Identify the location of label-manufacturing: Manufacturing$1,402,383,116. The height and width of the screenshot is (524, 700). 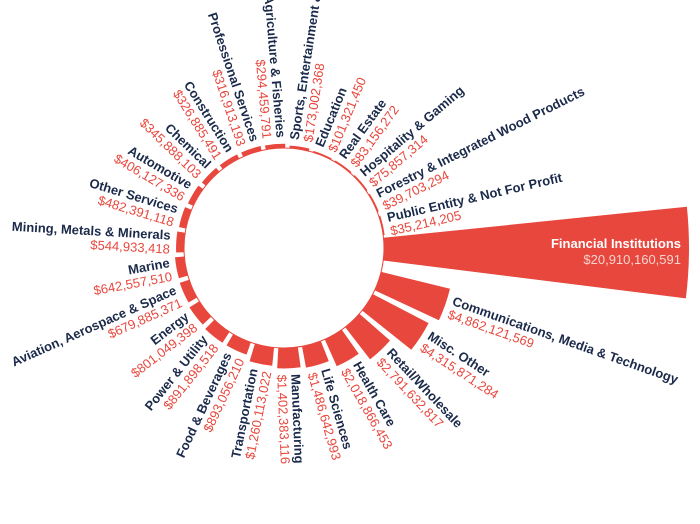
(290, 419).